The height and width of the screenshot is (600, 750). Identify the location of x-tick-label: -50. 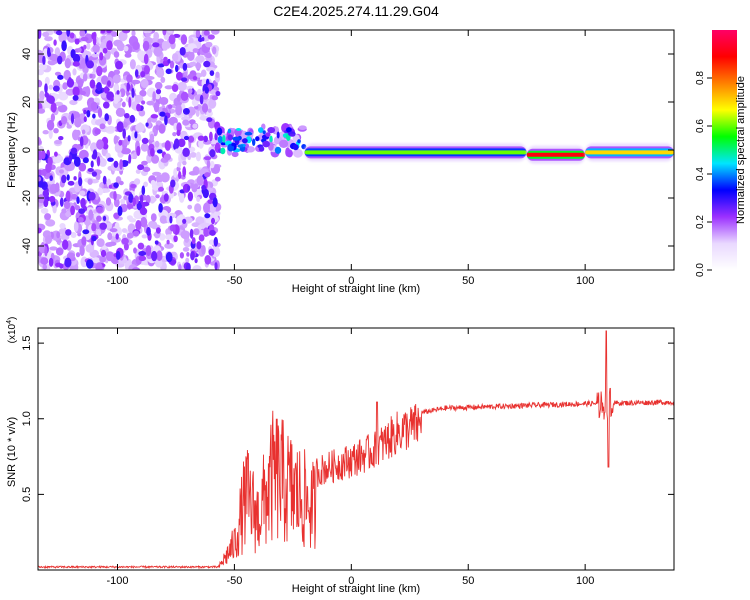
(234, 281).